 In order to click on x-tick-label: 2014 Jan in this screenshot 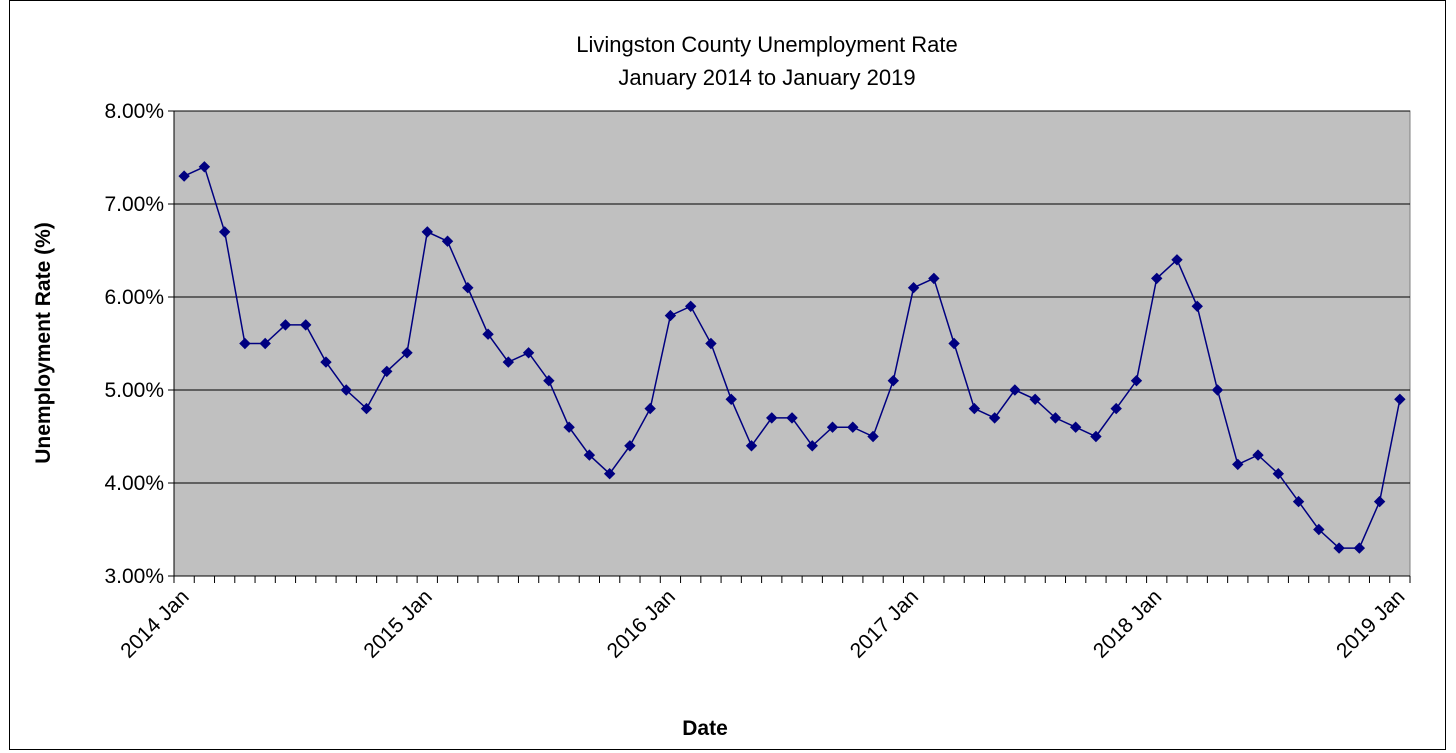, I will do `click(154, 623)`.